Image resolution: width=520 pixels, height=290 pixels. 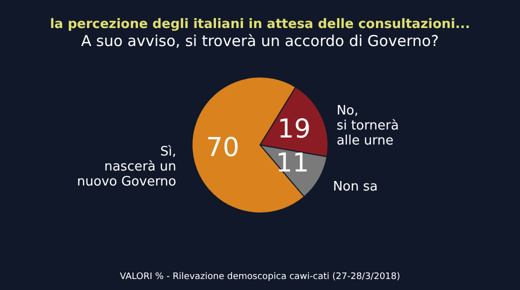 I want to click on data-label: 70, so click(x=223, y=147).